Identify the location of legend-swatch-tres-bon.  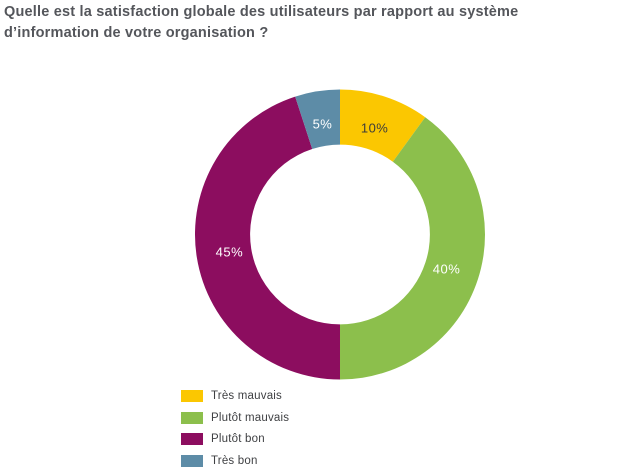
(192, 460).